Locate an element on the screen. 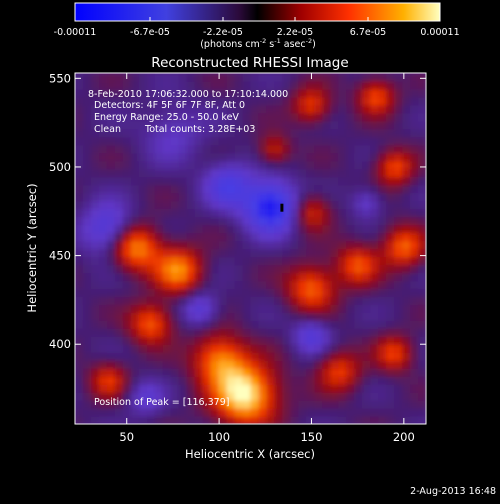 Image resolution: width=500 pixels, height=504 pixels. colorbar is located at coordinates (257, 12).